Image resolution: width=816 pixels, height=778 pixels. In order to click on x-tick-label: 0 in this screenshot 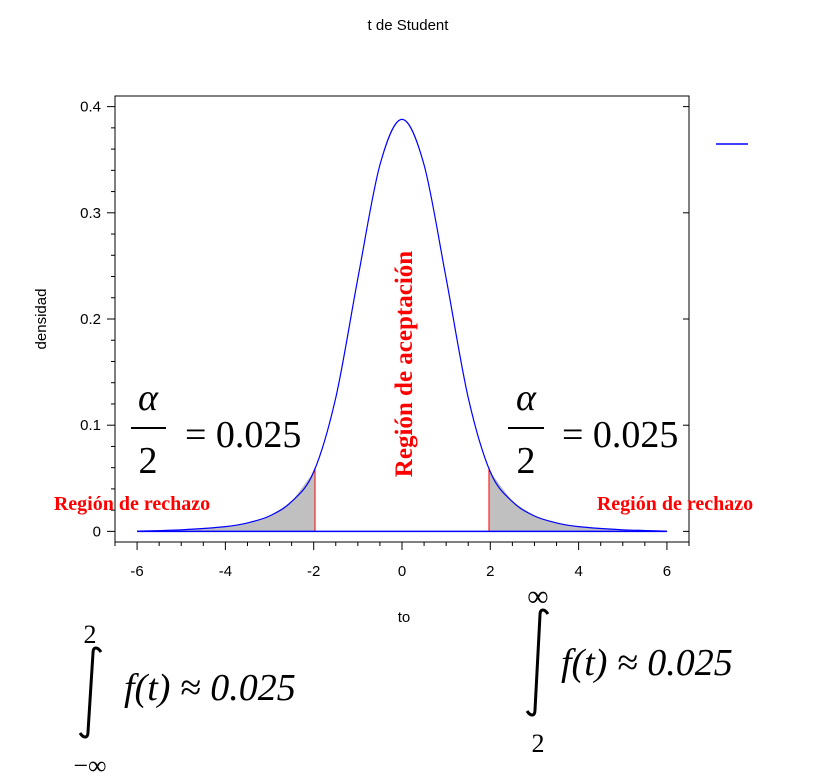, I will do `click(402, 571)`.